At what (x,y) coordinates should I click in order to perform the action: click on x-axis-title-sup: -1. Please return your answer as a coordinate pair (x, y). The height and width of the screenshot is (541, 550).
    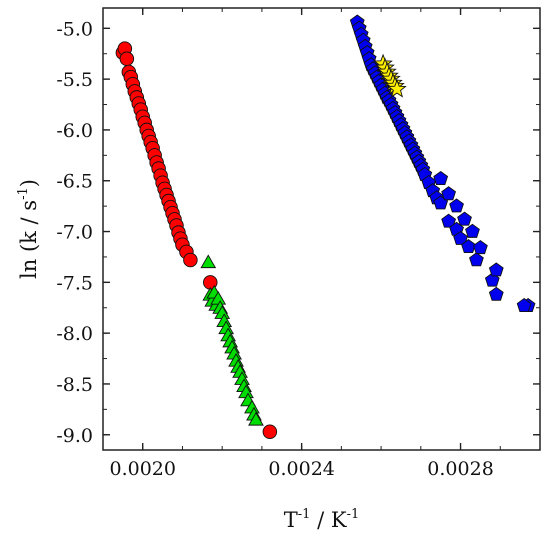
    Looking at the image, I should click on (304, 514).